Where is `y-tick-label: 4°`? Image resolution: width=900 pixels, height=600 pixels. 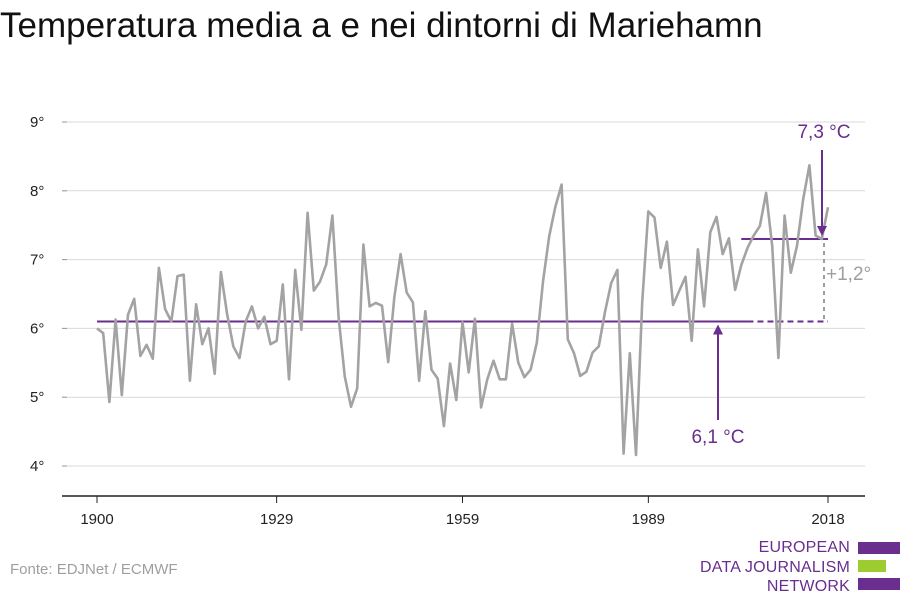 y-tick-label: 4° is located at coordinates (37, 466).